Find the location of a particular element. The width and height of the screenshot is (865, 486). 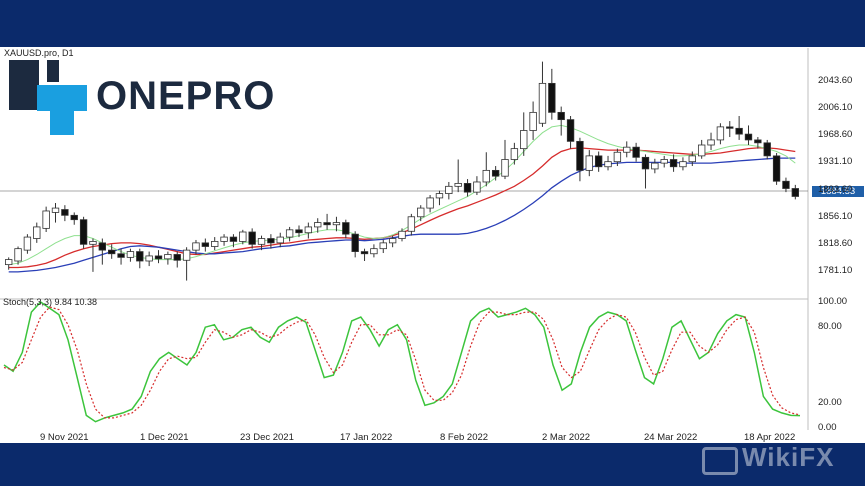

price-tick-label: 1931.10 is located at coordinates (835, 162).